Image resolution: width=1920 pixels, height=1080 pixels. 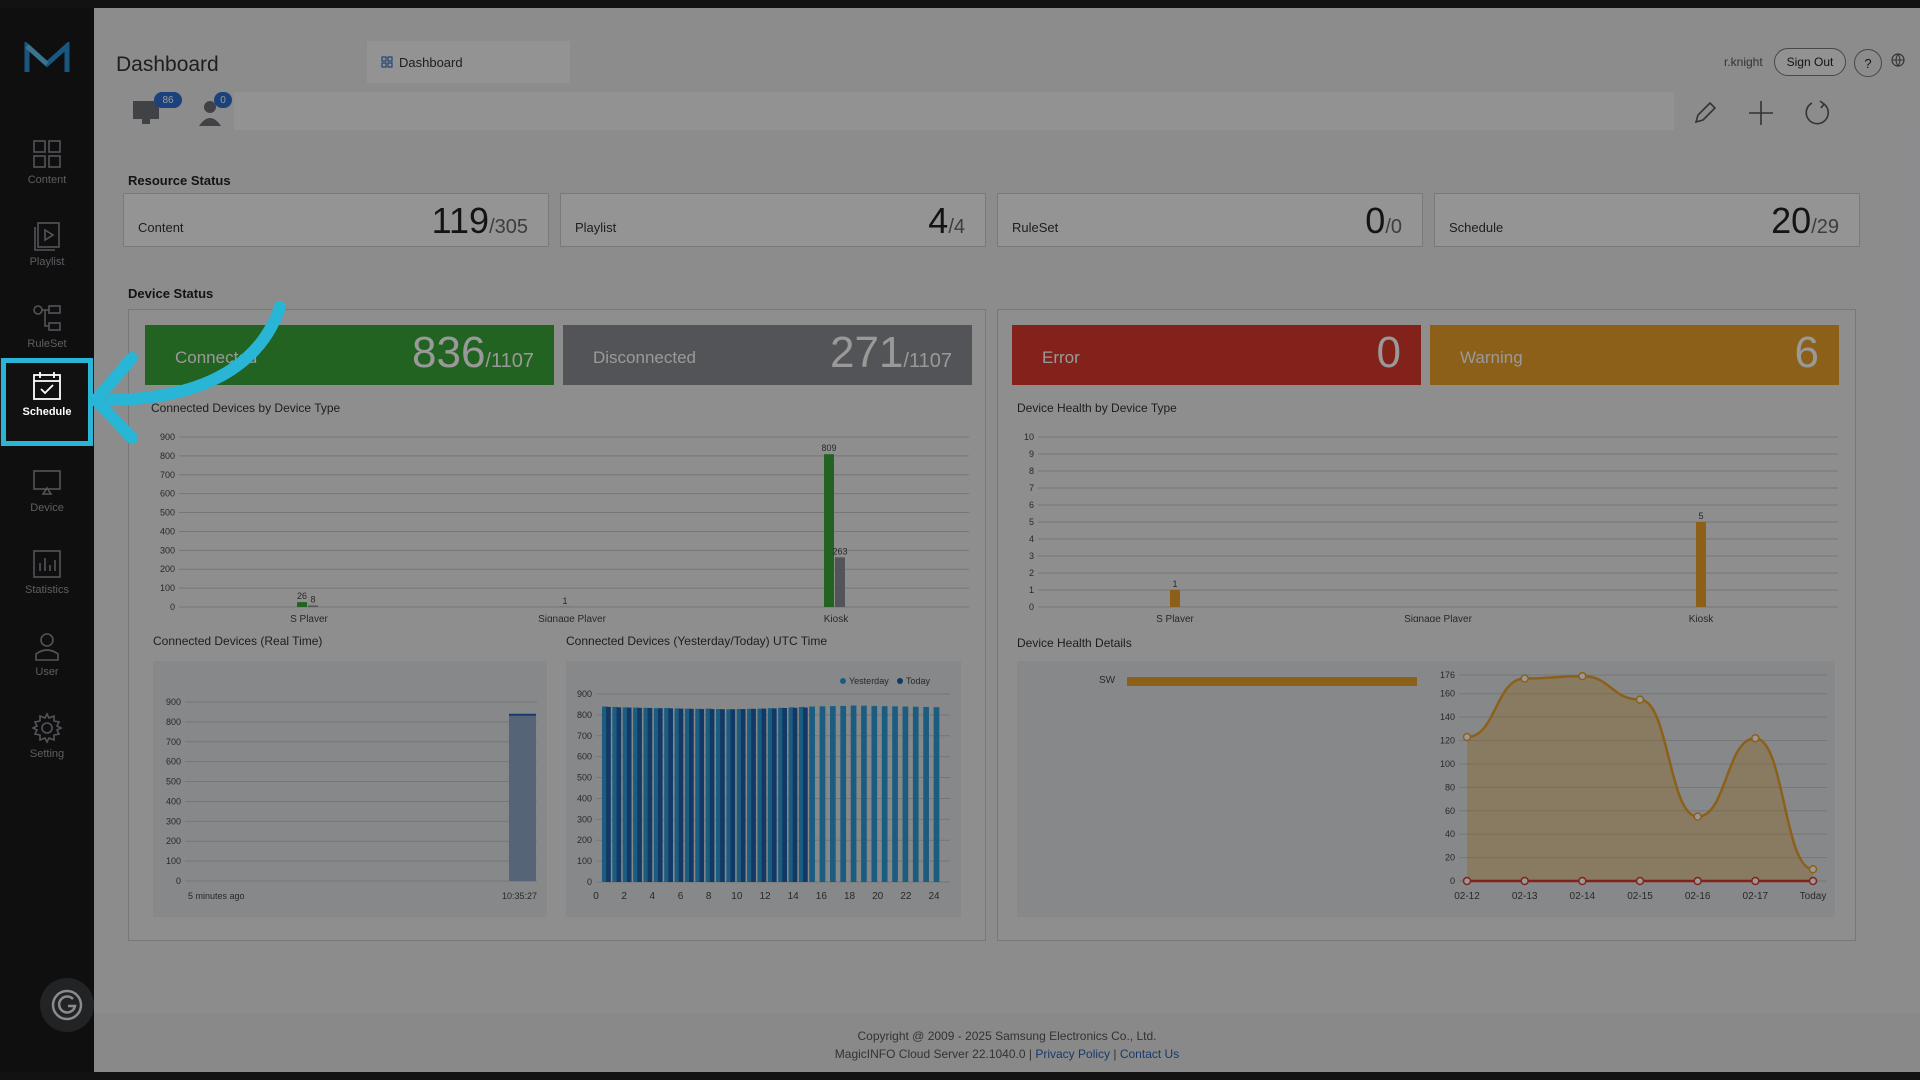 What do you see at coordinates (47, 402) in the screenshot?
I see `sidebar-item-schedule: Schedule` at bounding box center [47, 402].